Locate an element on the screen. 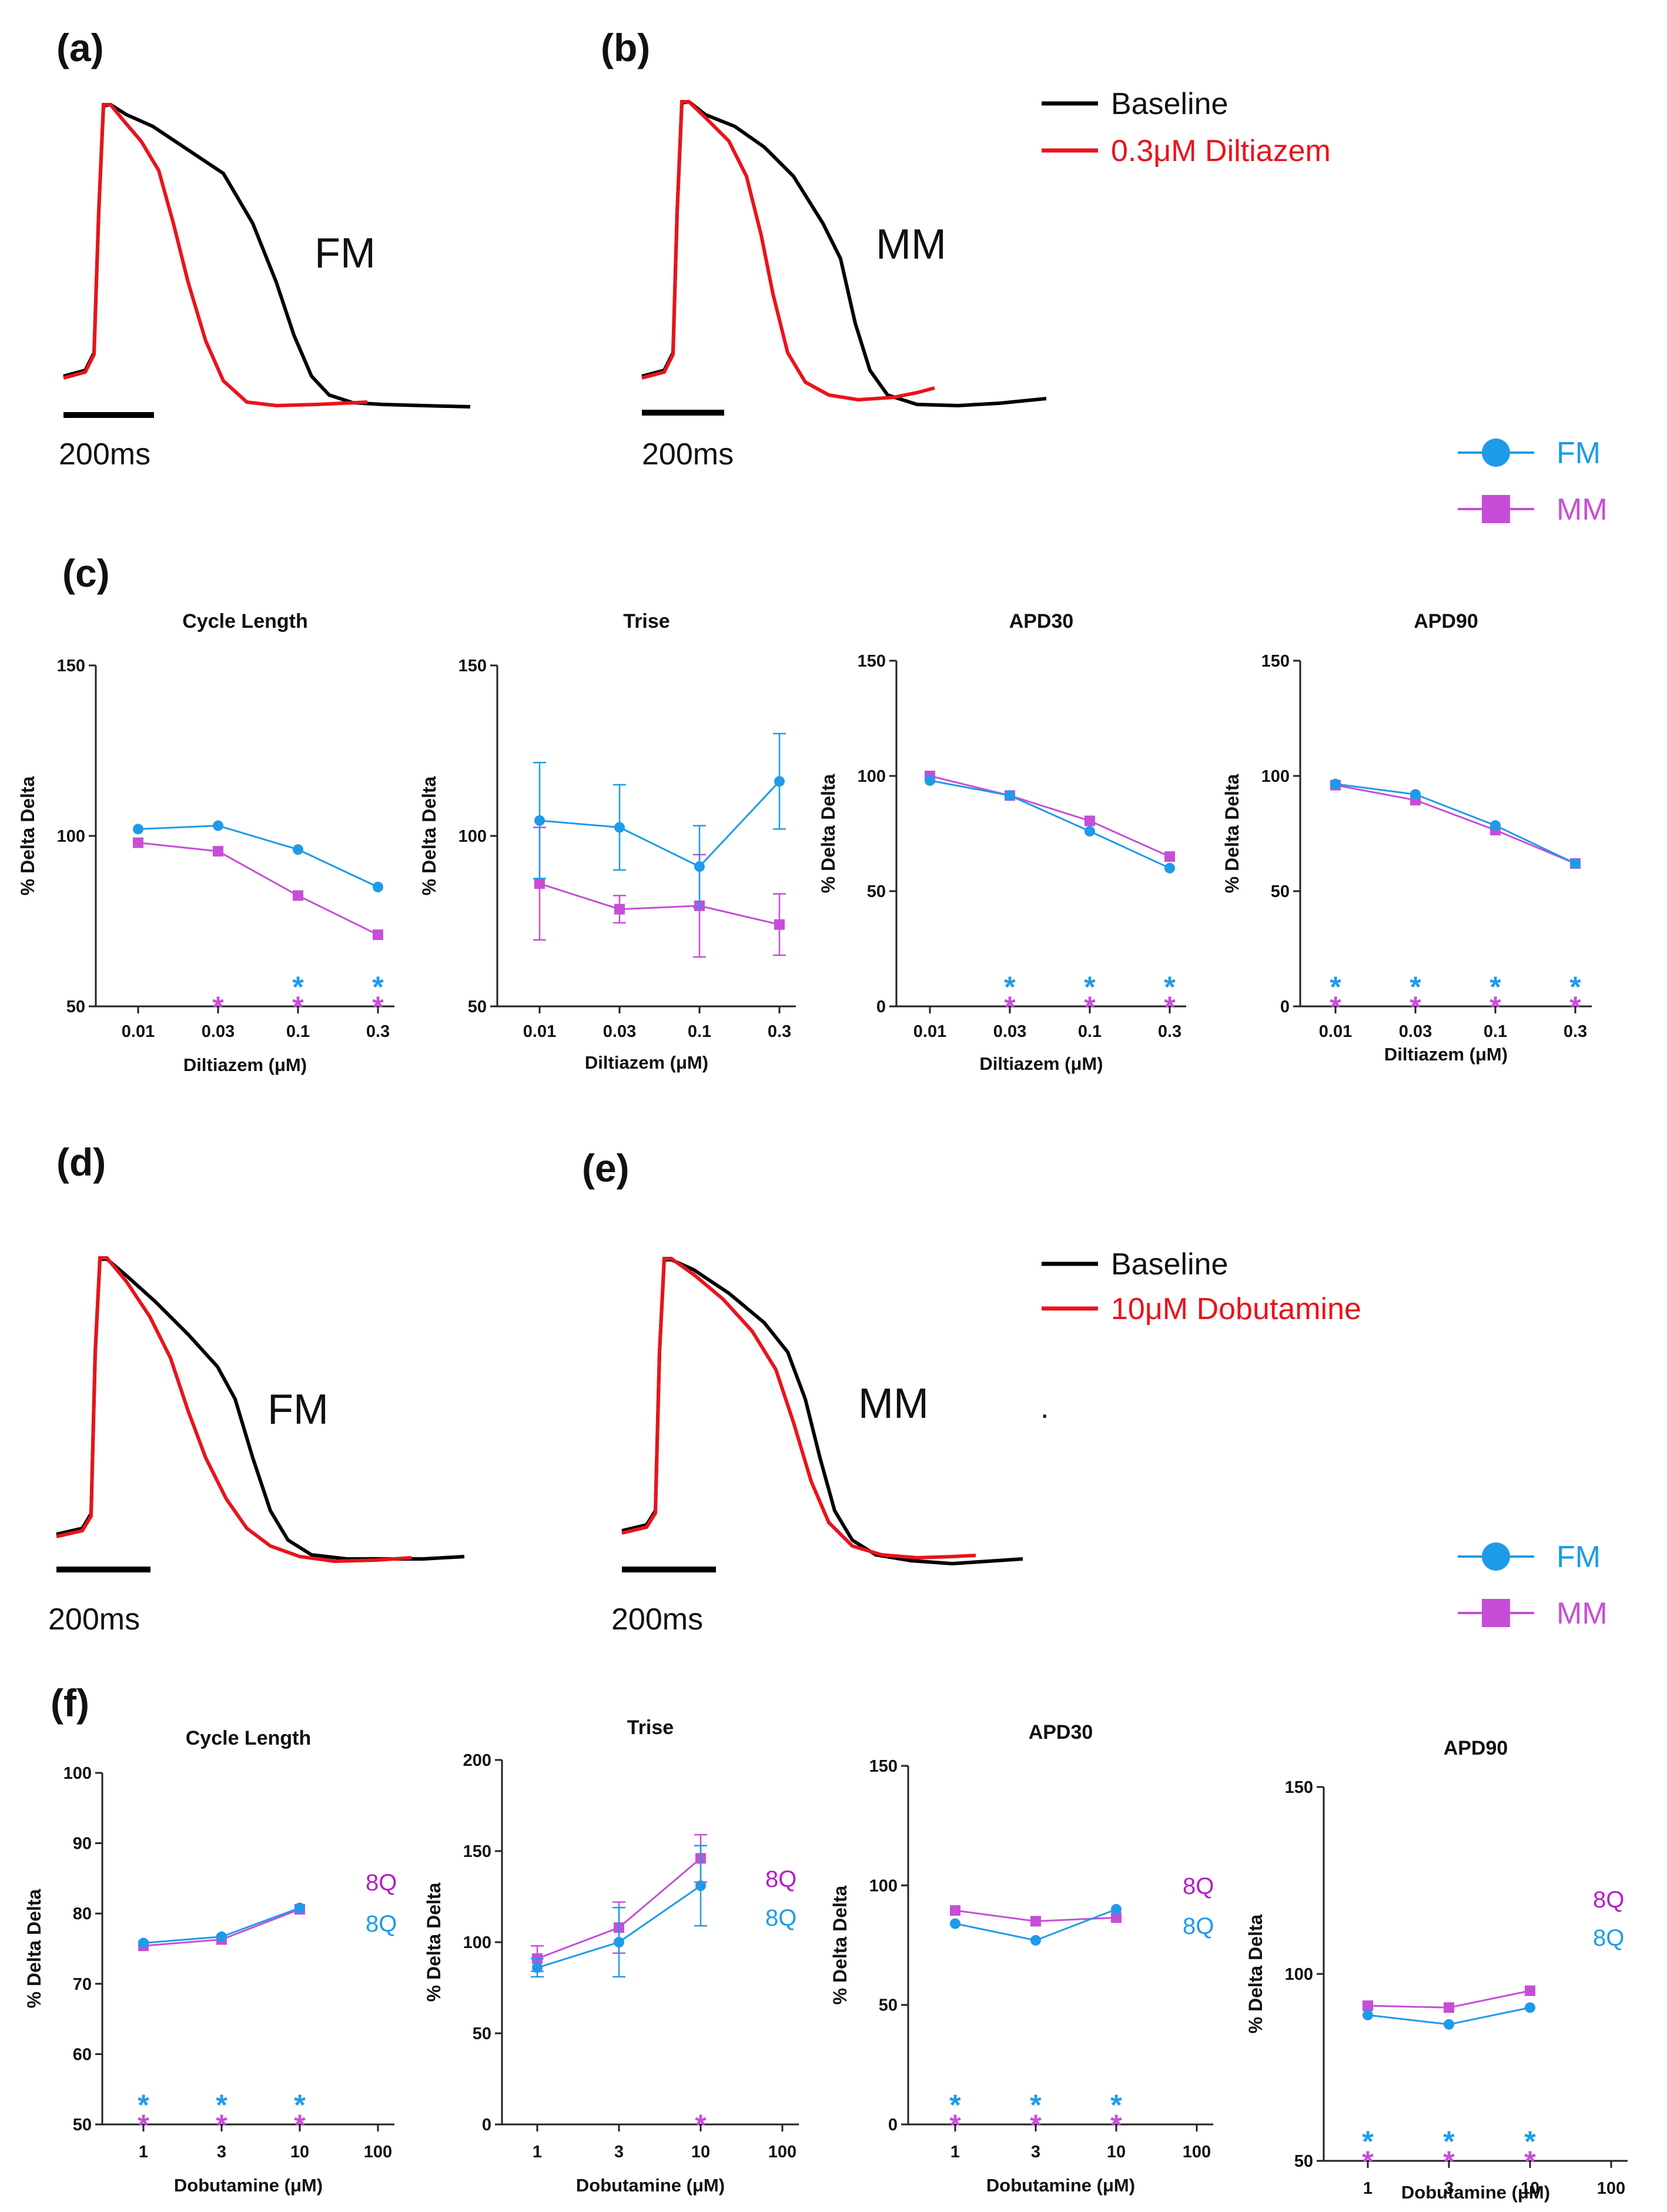  x-tick-label: 0.1 is located at coordinates (1496, 1031).